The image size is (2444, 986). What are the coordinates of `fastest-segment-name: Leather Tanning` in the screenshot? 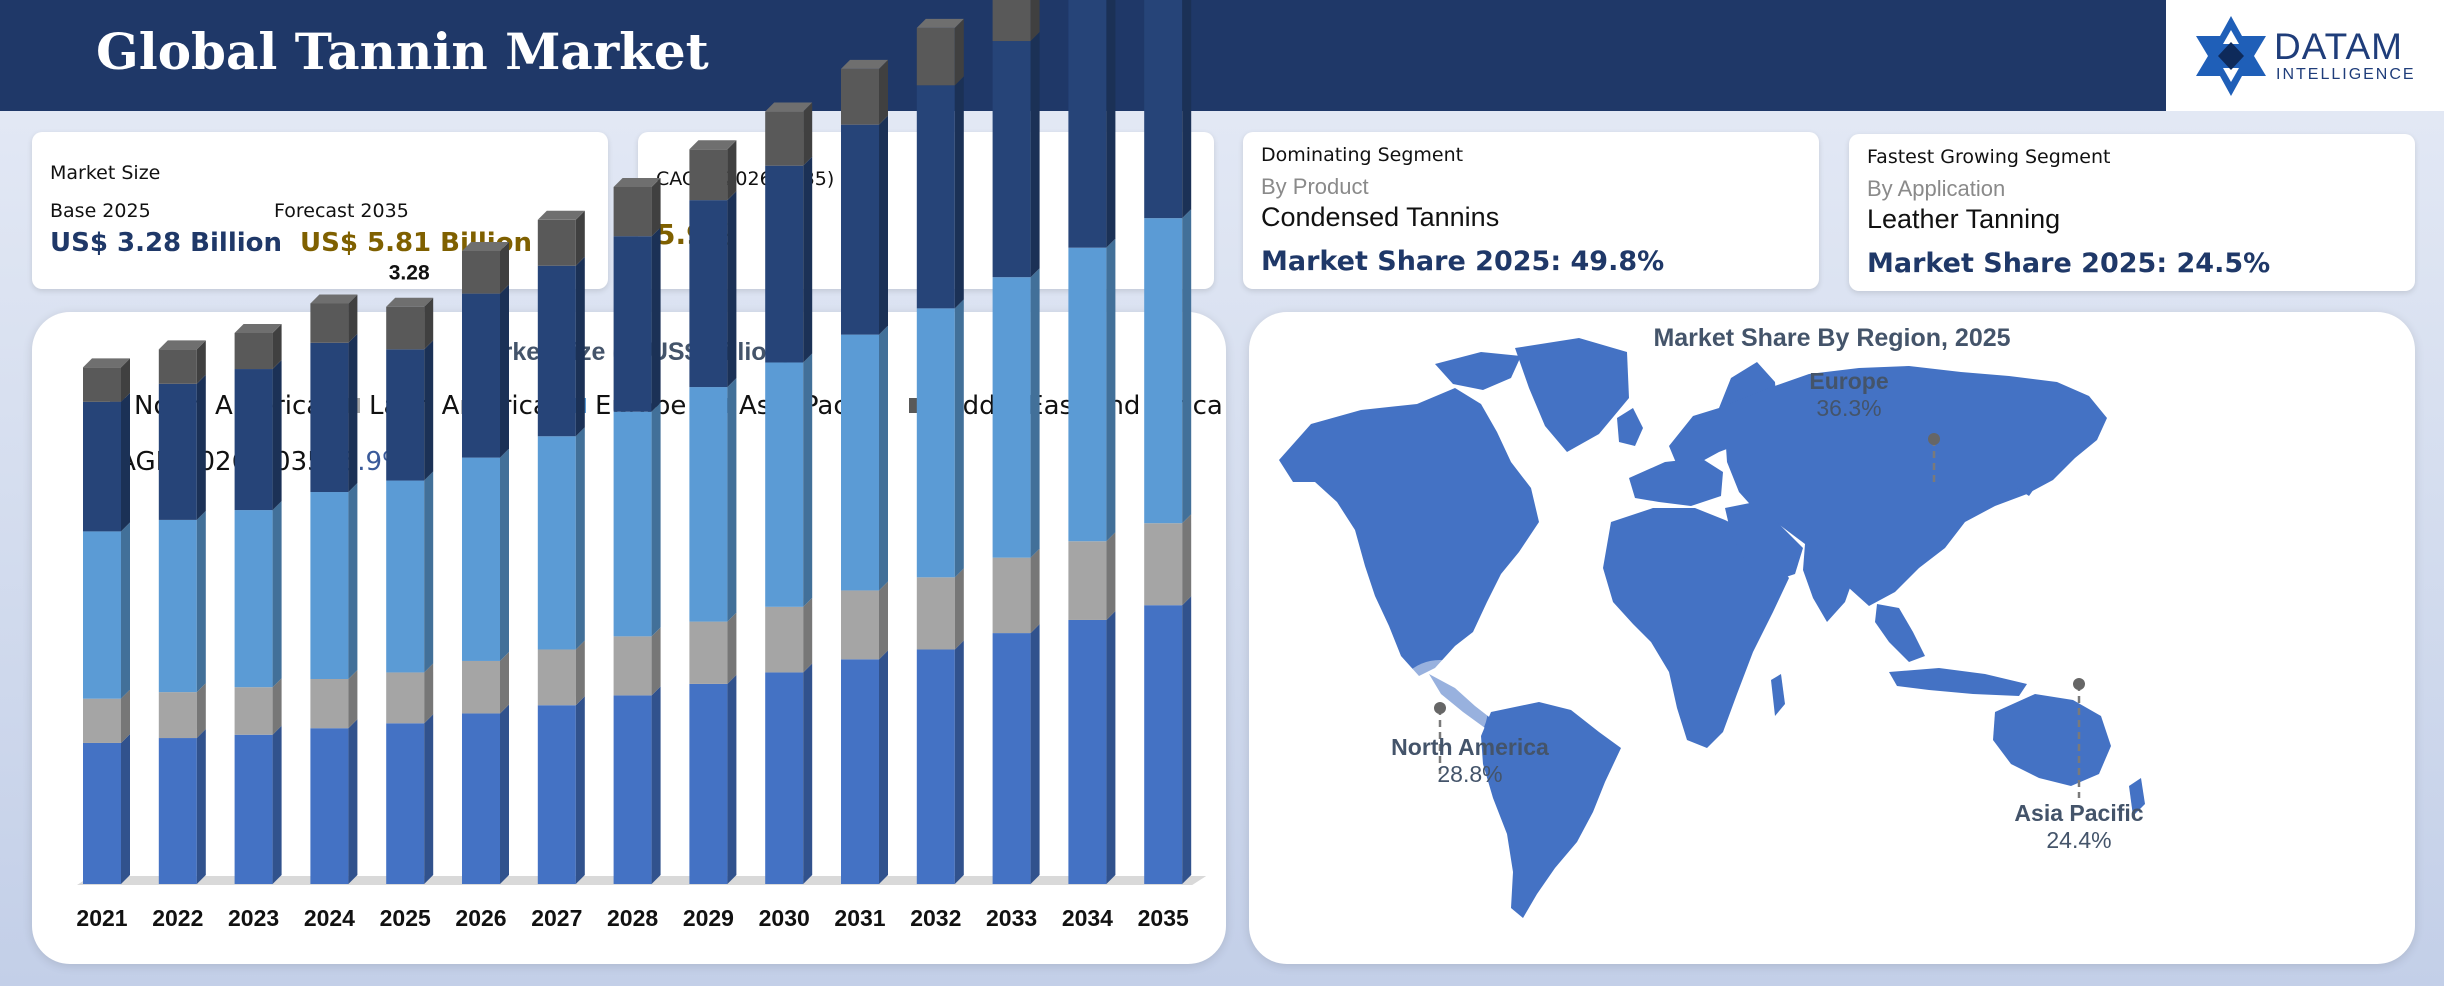 It's located at (1964, 219).